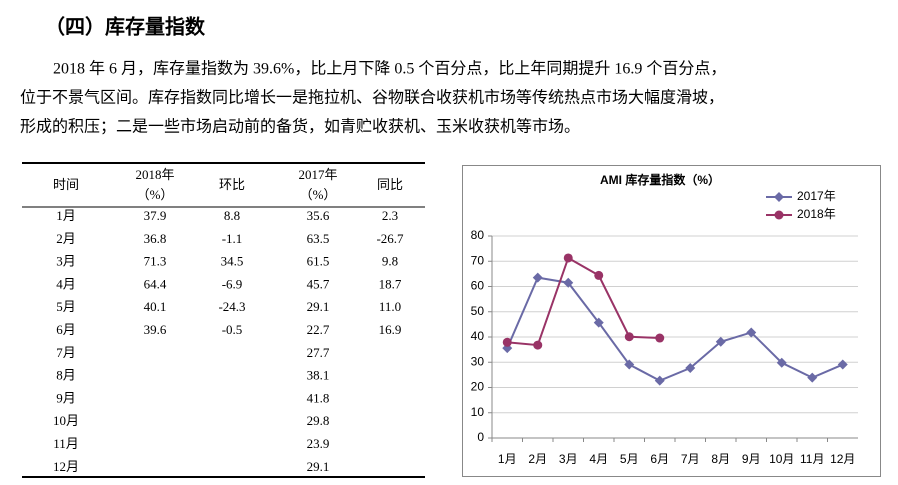 The image size is (898, 485). Describe the element at coordinates (318, 329) in the screenshot. I see `table-cell: 22.7` at that location.